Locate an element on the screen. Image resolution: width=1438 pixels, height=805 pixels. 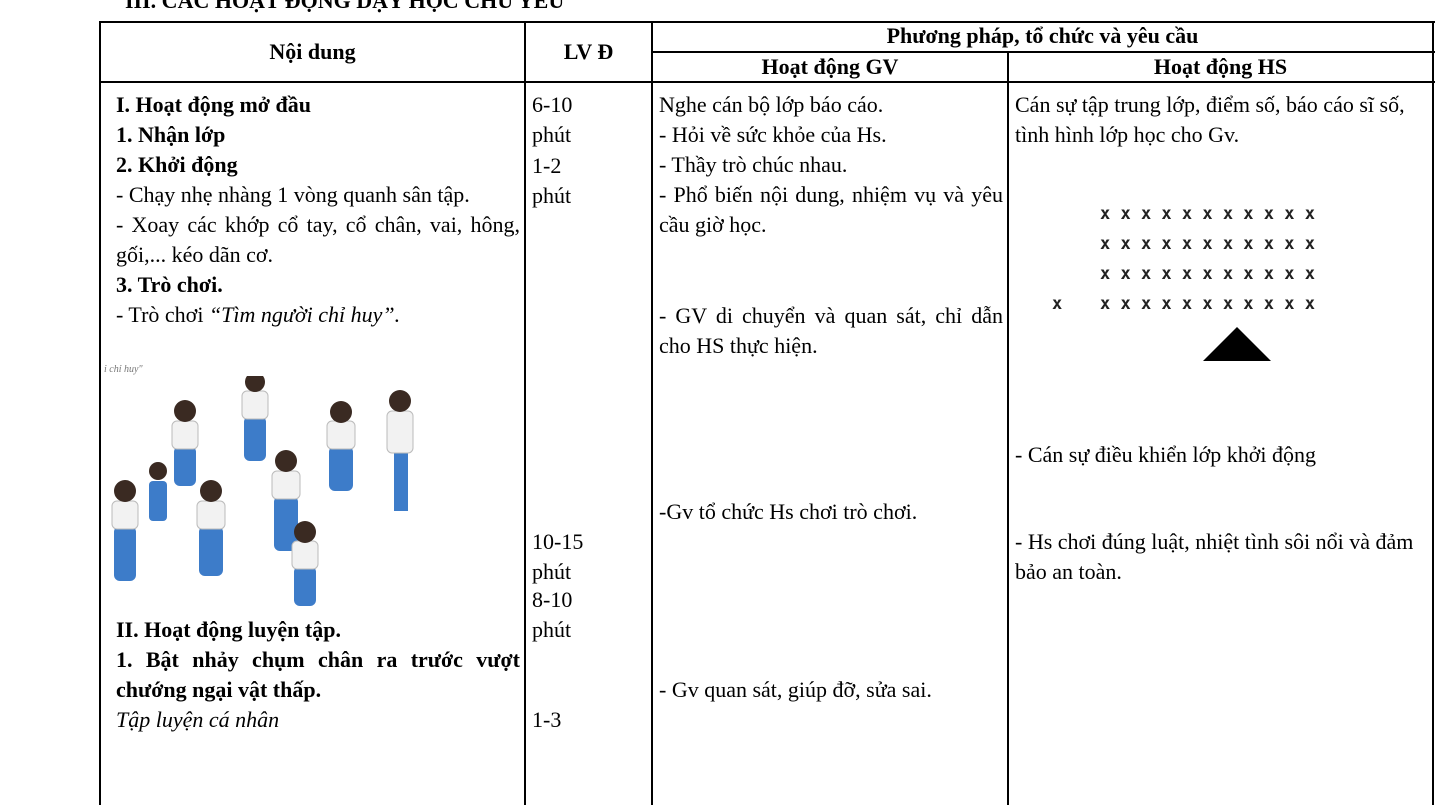
item-title: 2. Khởi động is located at coordinates (177, 164).